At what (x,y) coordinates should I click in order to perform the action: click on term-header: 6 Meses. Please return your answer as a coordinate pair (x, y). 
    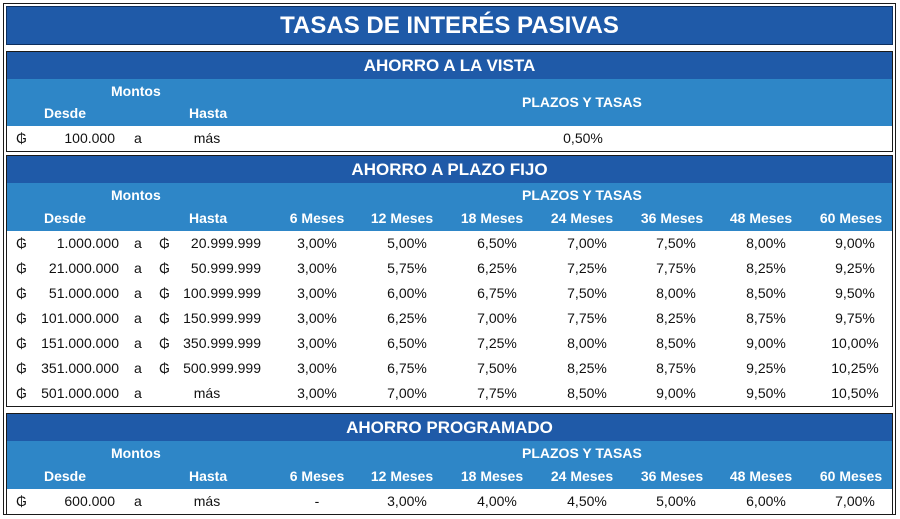
    Looking at the image, I should click on (317, 218).